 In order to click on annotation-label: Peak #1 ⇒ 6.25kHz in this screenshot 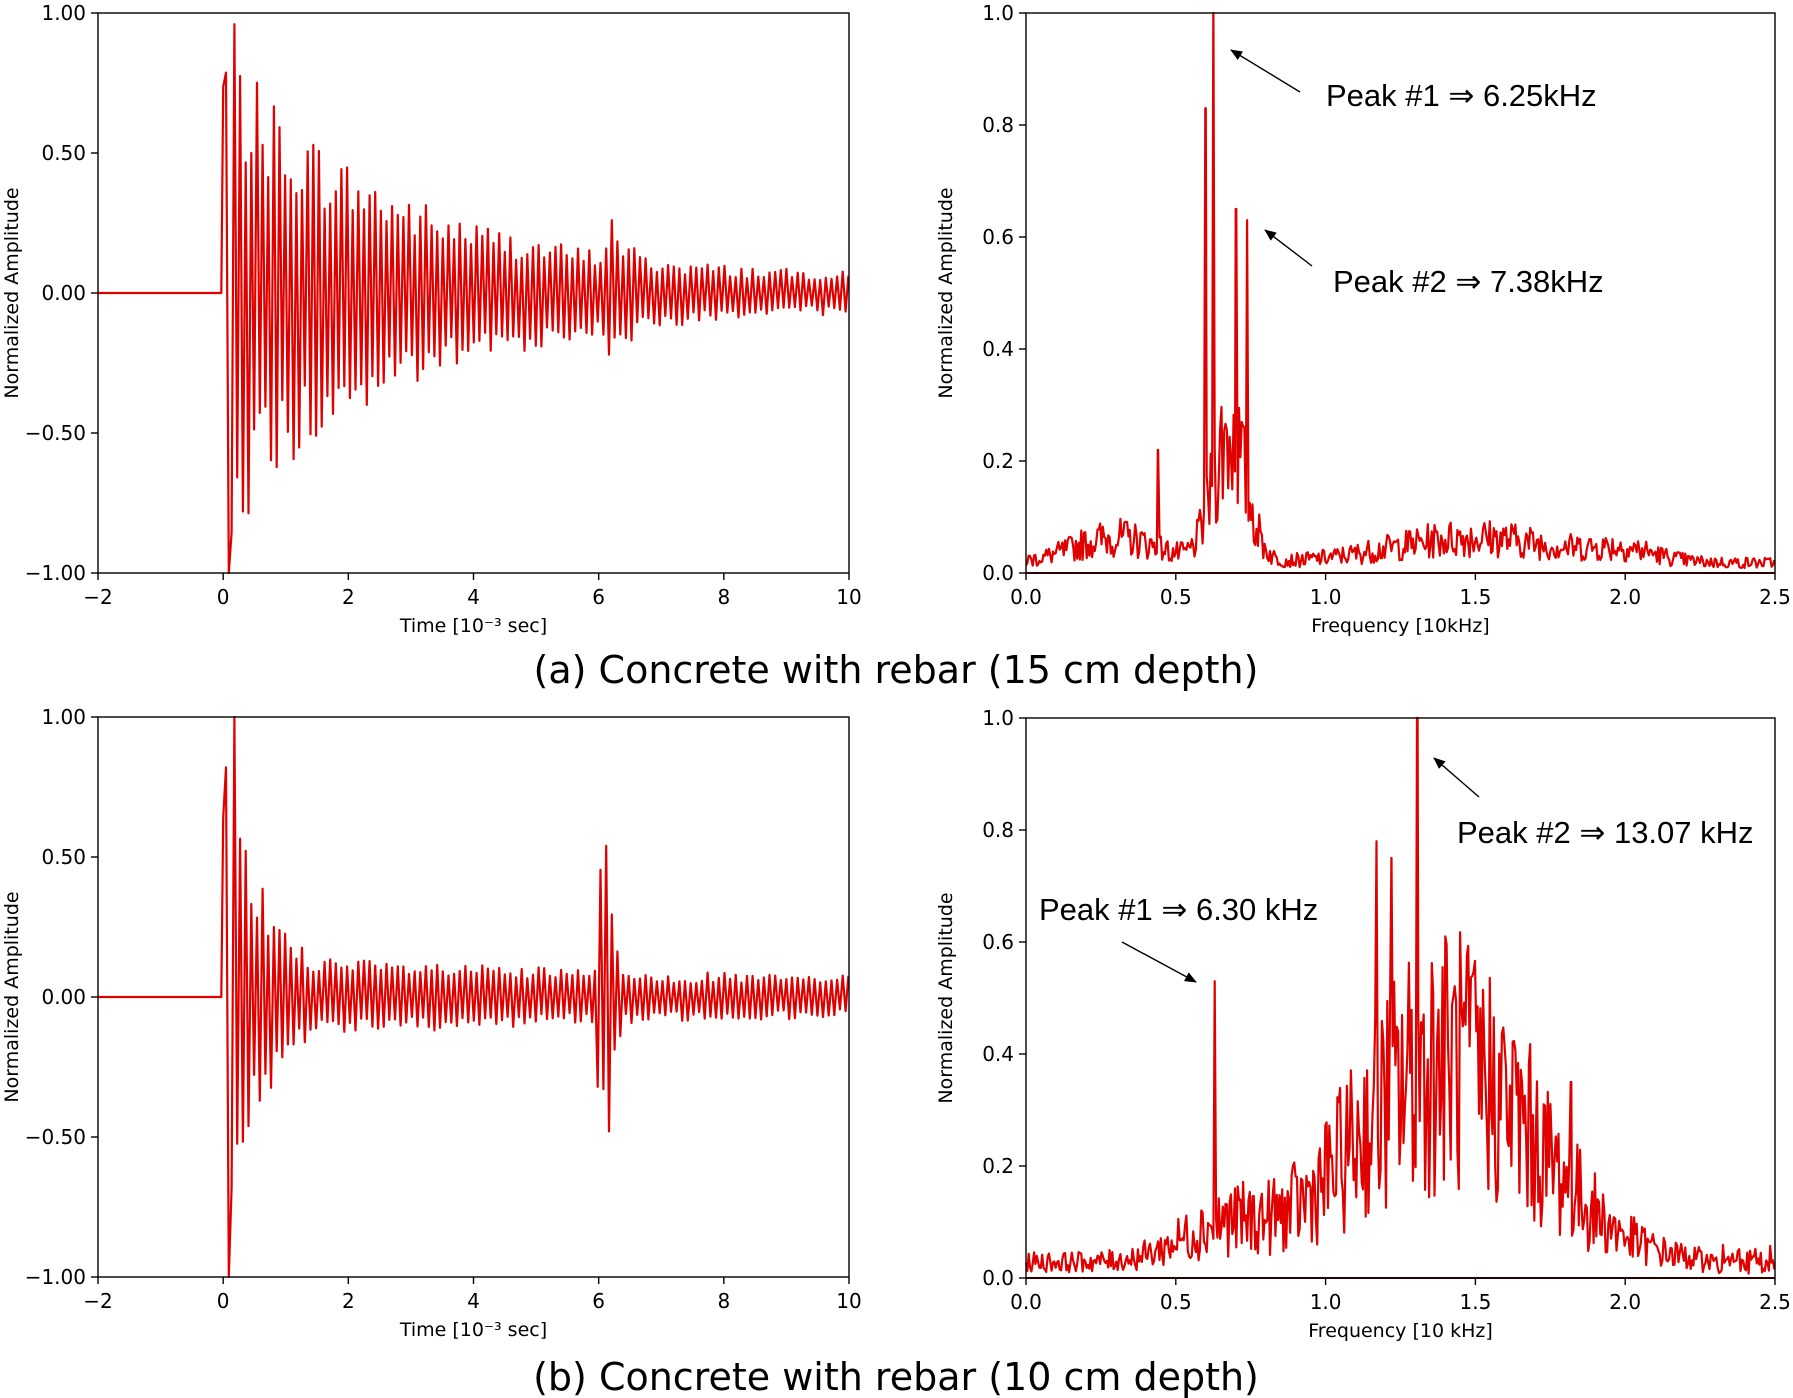, I will do `click(1461, 95)`.